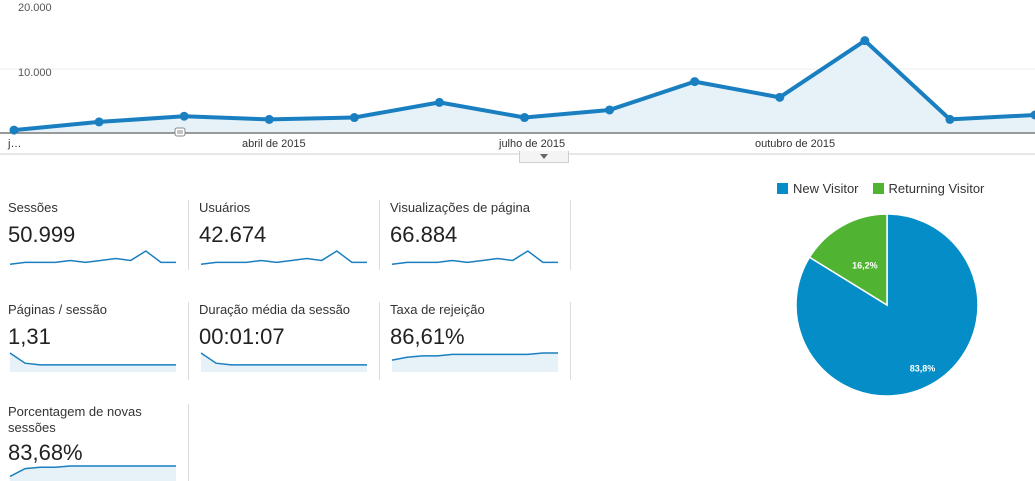 This screenshot has height=481, width=1035. What do you see at coordinates (233, 234) in the screenshot?
I see `metric-value: 42.674` at bounding box center [233, 234].